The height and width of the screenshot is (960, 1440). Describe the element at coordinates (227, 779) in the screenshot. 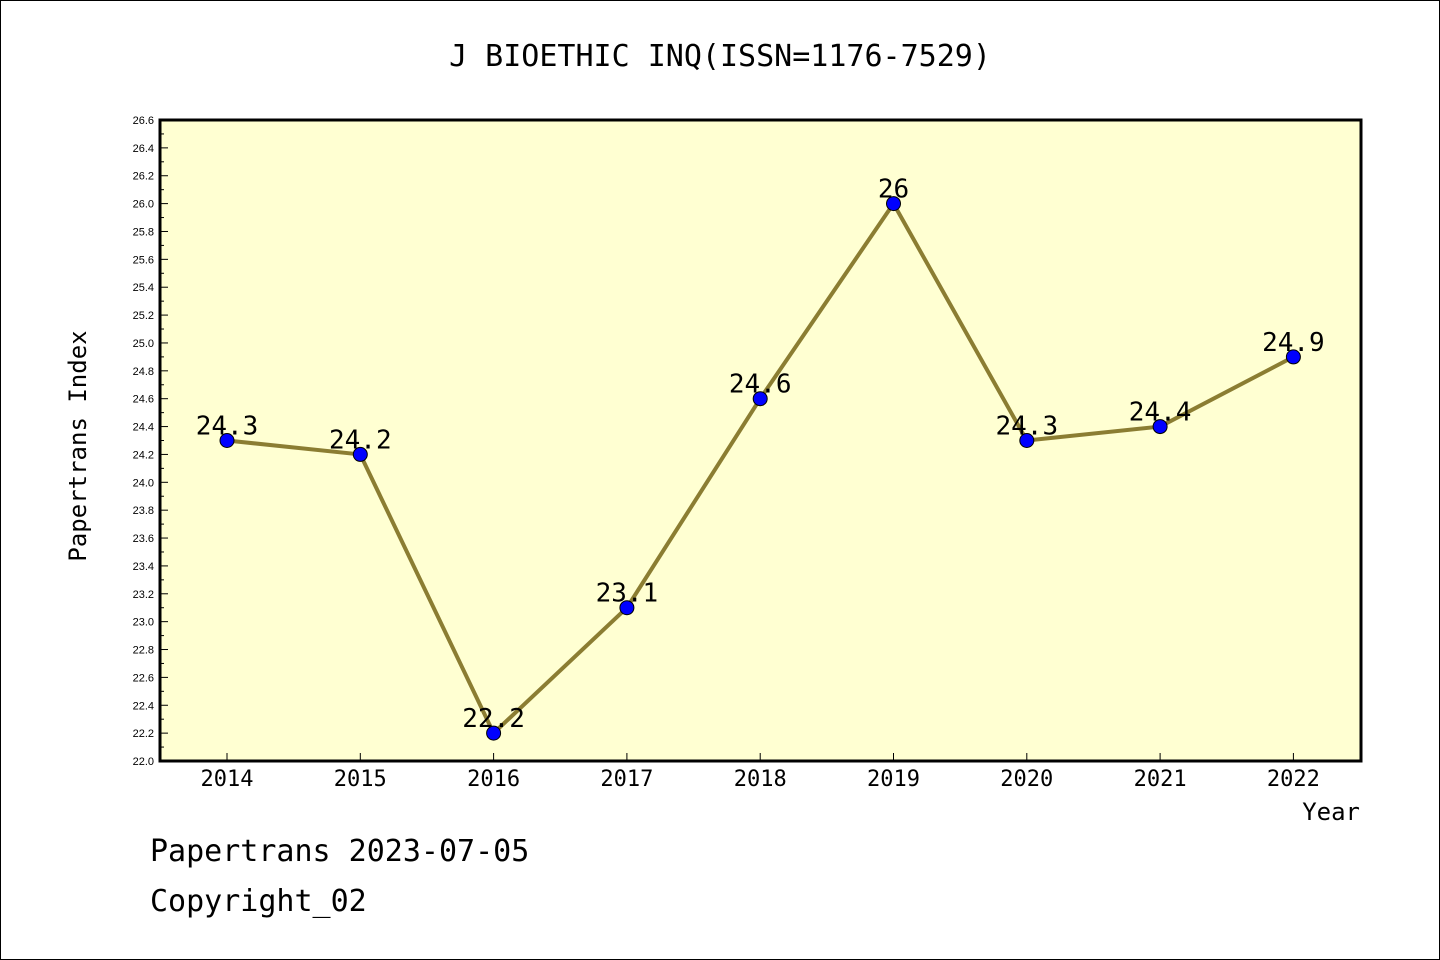

I see `x-tick-label: 2014` at that location.